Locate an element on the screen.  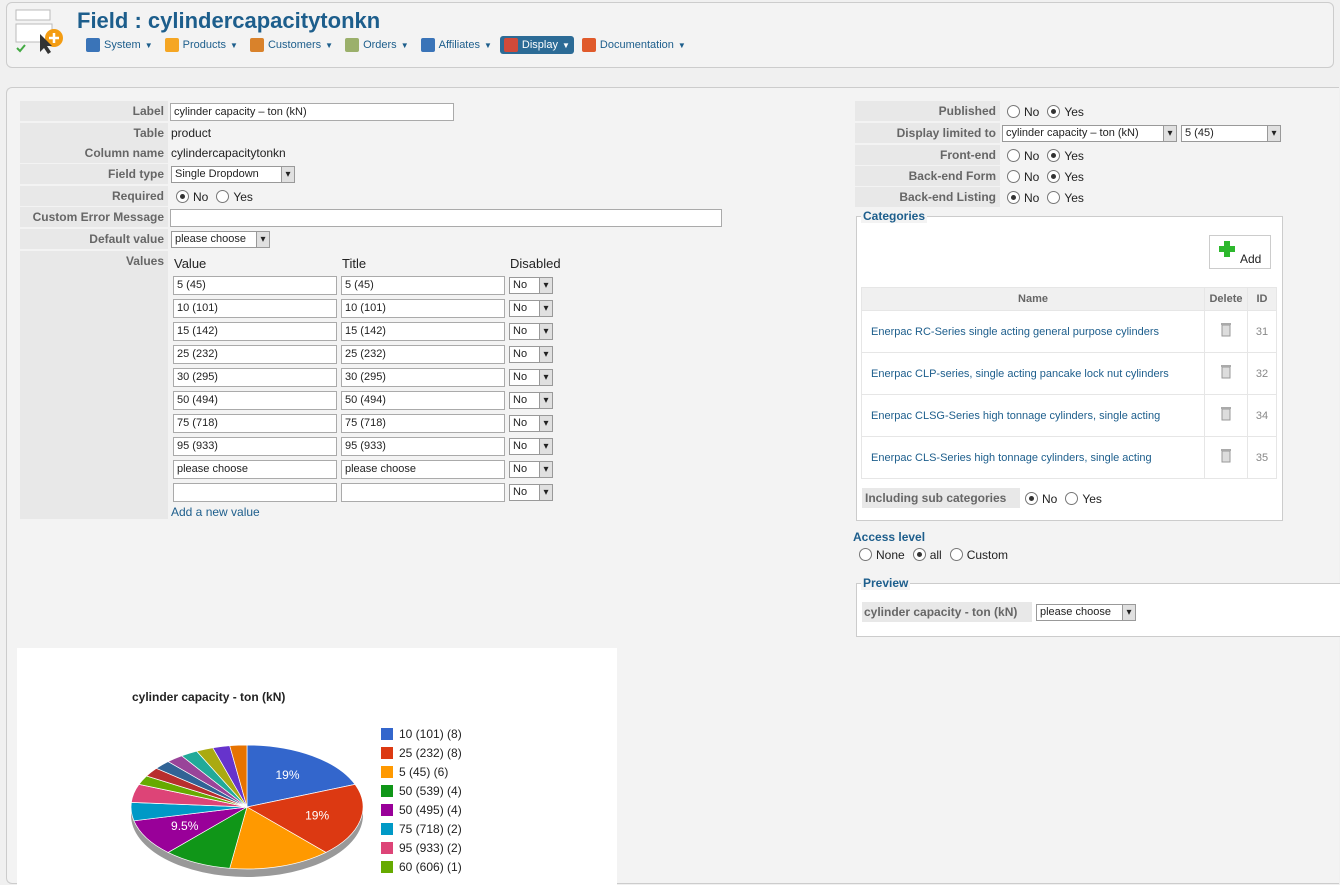
label-input: cylinder capacity – ton (kN) is located at coordinates (312, 112).